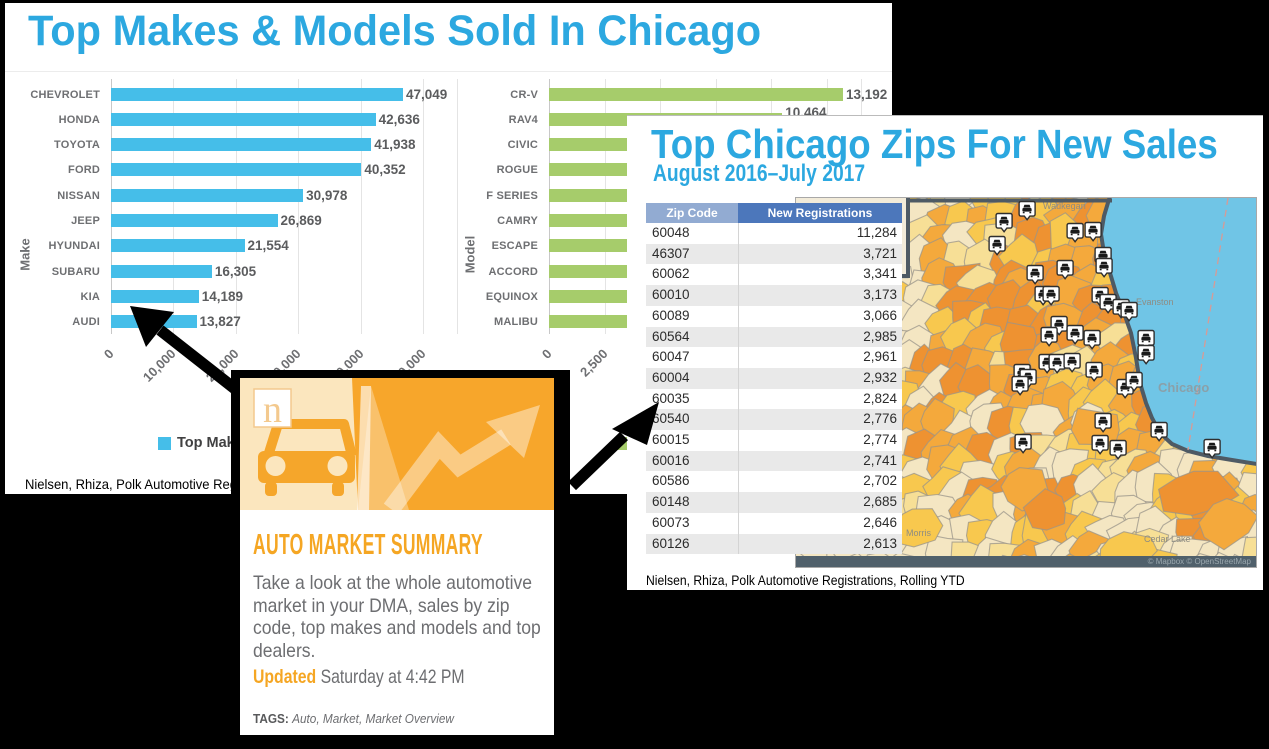  I want to click on svg-text: Morris, so click(918, 533).